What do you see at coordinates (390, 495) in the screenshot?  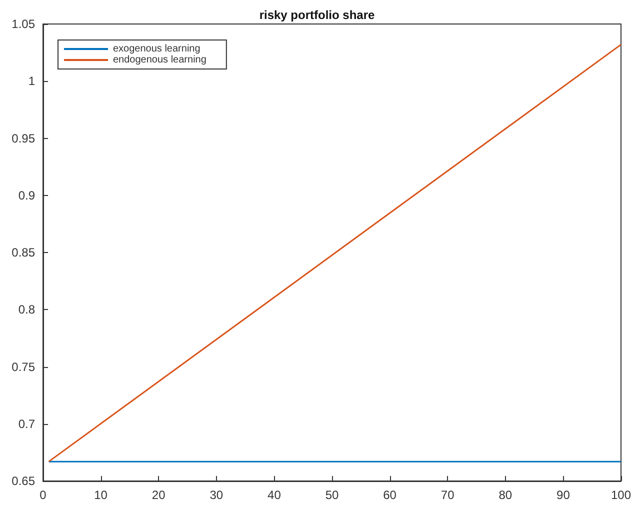 I see `x-tick-label: 60` at bounding box center [390, 495].